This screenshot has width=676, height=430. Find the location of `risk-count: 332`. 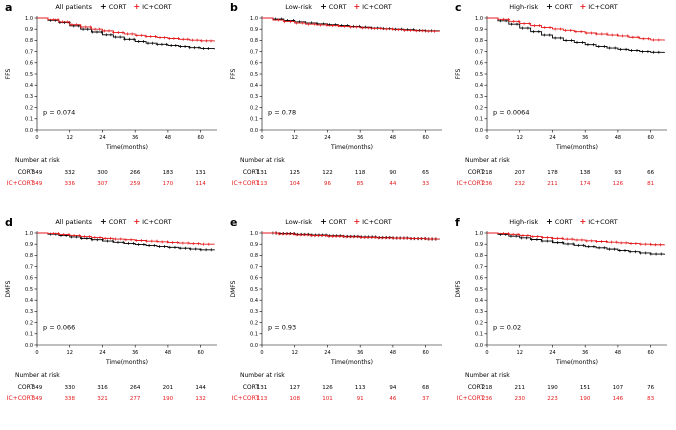

risk-count: 332 is located at coordinates (69, 173).